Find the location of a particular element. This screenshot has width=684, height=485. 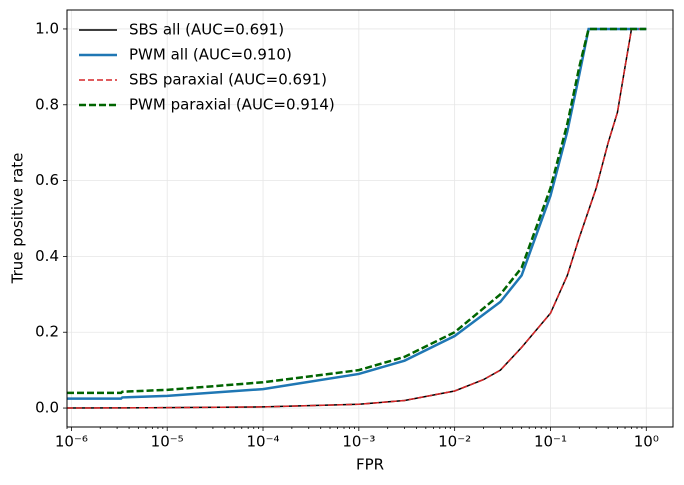

y-tick-label: 0.6 is located at coordinates (47, 180).